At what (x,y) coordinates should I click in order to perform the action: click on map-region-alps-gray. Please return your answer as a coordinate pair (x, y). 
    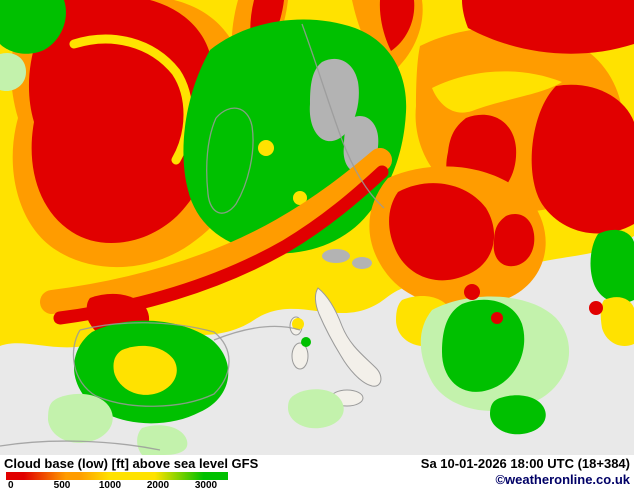
    Looking at the image, I should click on (347, 259).